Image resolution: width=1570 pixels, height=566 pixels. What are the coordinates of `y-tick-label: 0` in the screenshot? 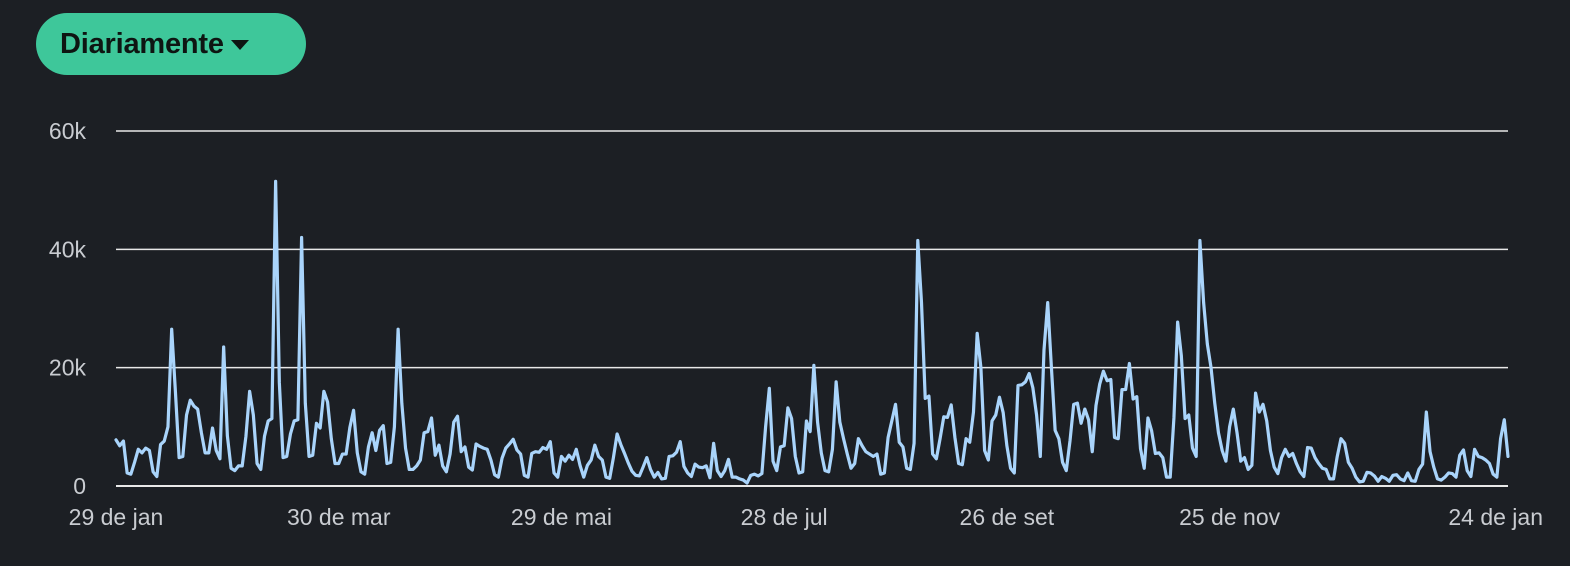 It's located at (79, 486).